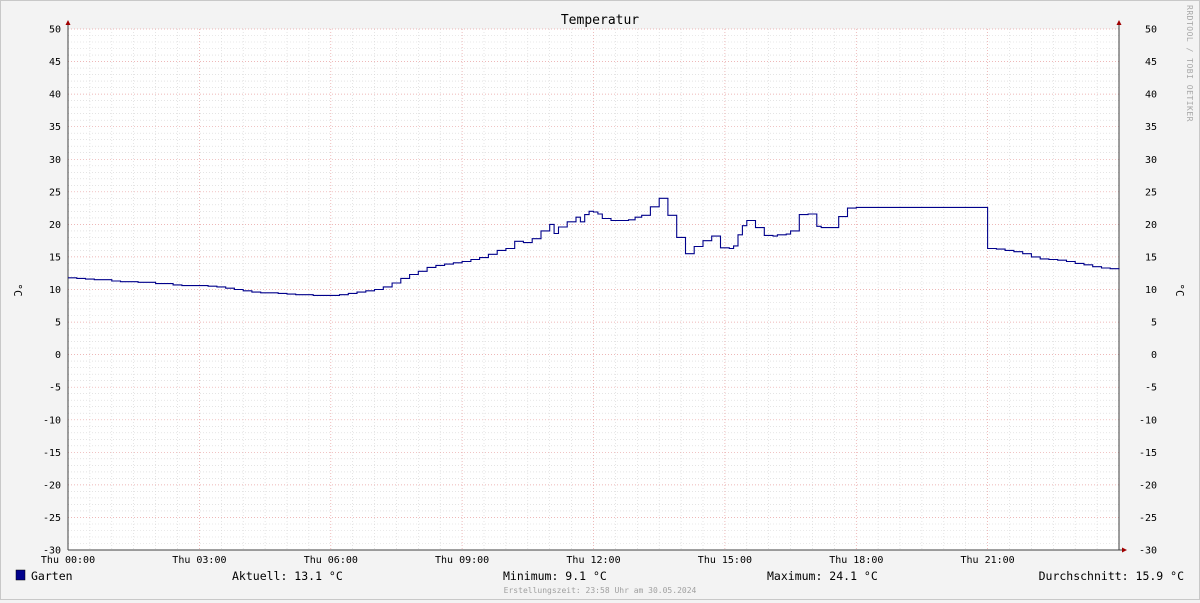 The image size is (1200, 603). Describe the element at coordinates (856, 560) in the screenshot. I see `x-tick-label: Thu 18:00` at that location.